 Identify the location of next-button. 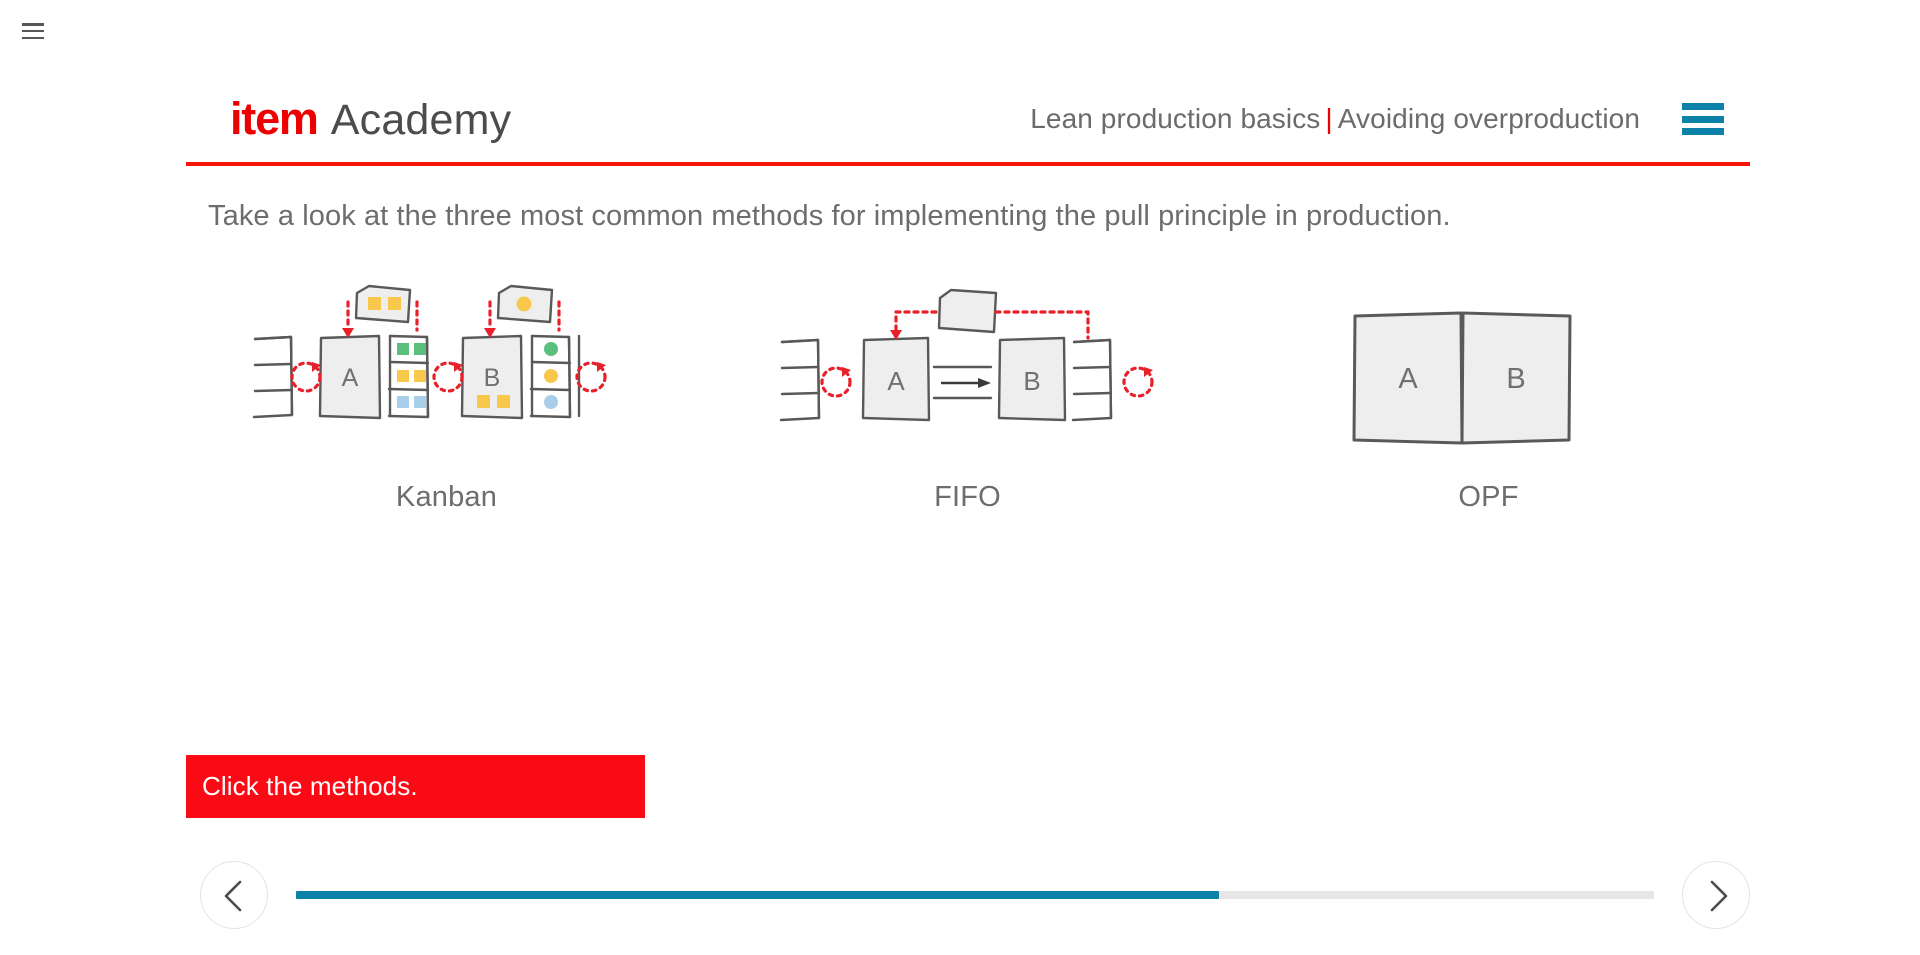
(1716, 895).